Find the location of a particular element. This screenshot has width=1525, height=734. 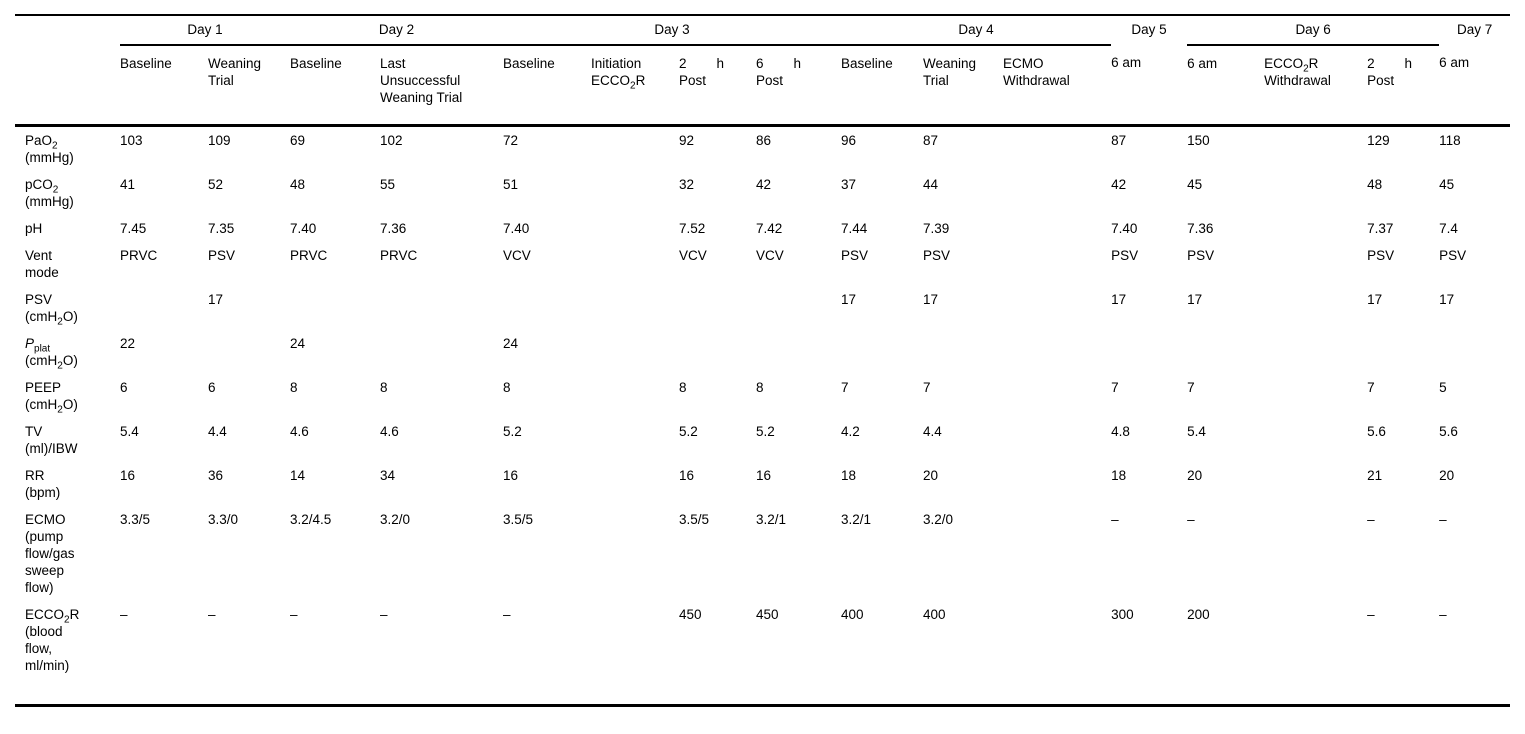

value-cell: 52 is located at coordinates (216, 184).